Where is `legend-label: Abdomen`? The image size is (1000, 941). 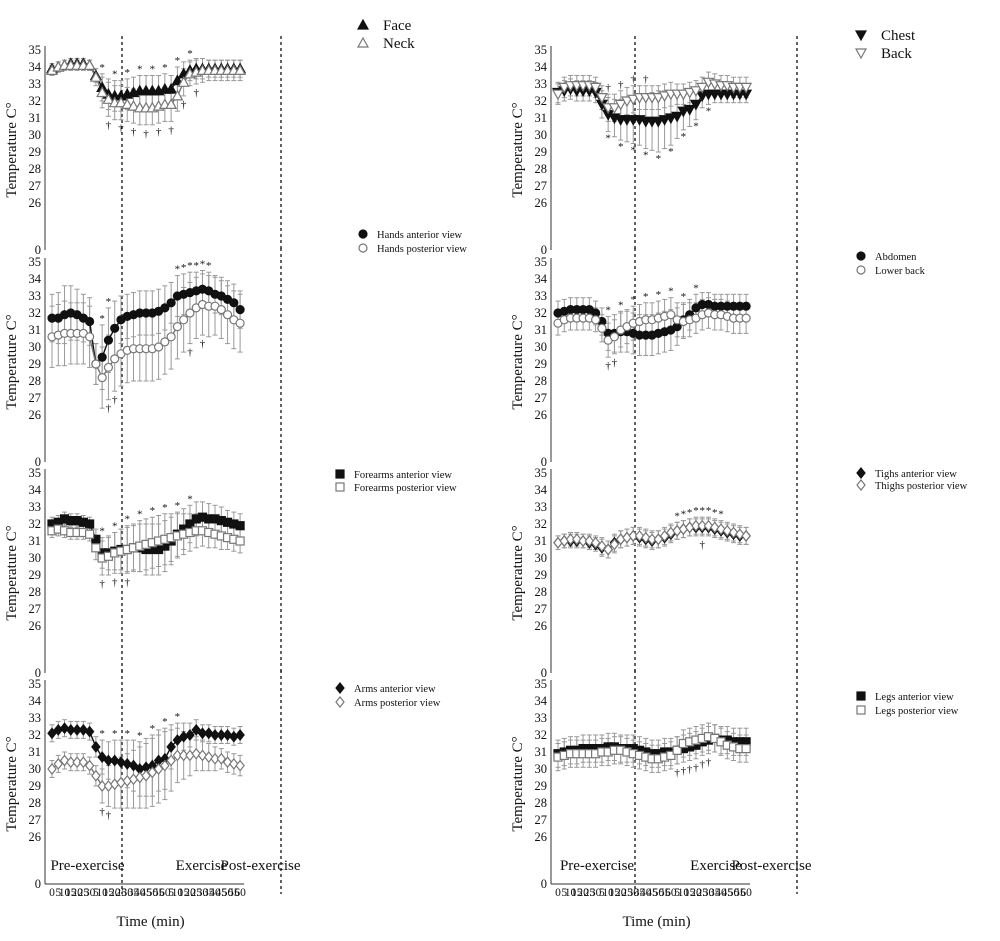 legend-label: Abdomen is located at coordinates (896, 257).